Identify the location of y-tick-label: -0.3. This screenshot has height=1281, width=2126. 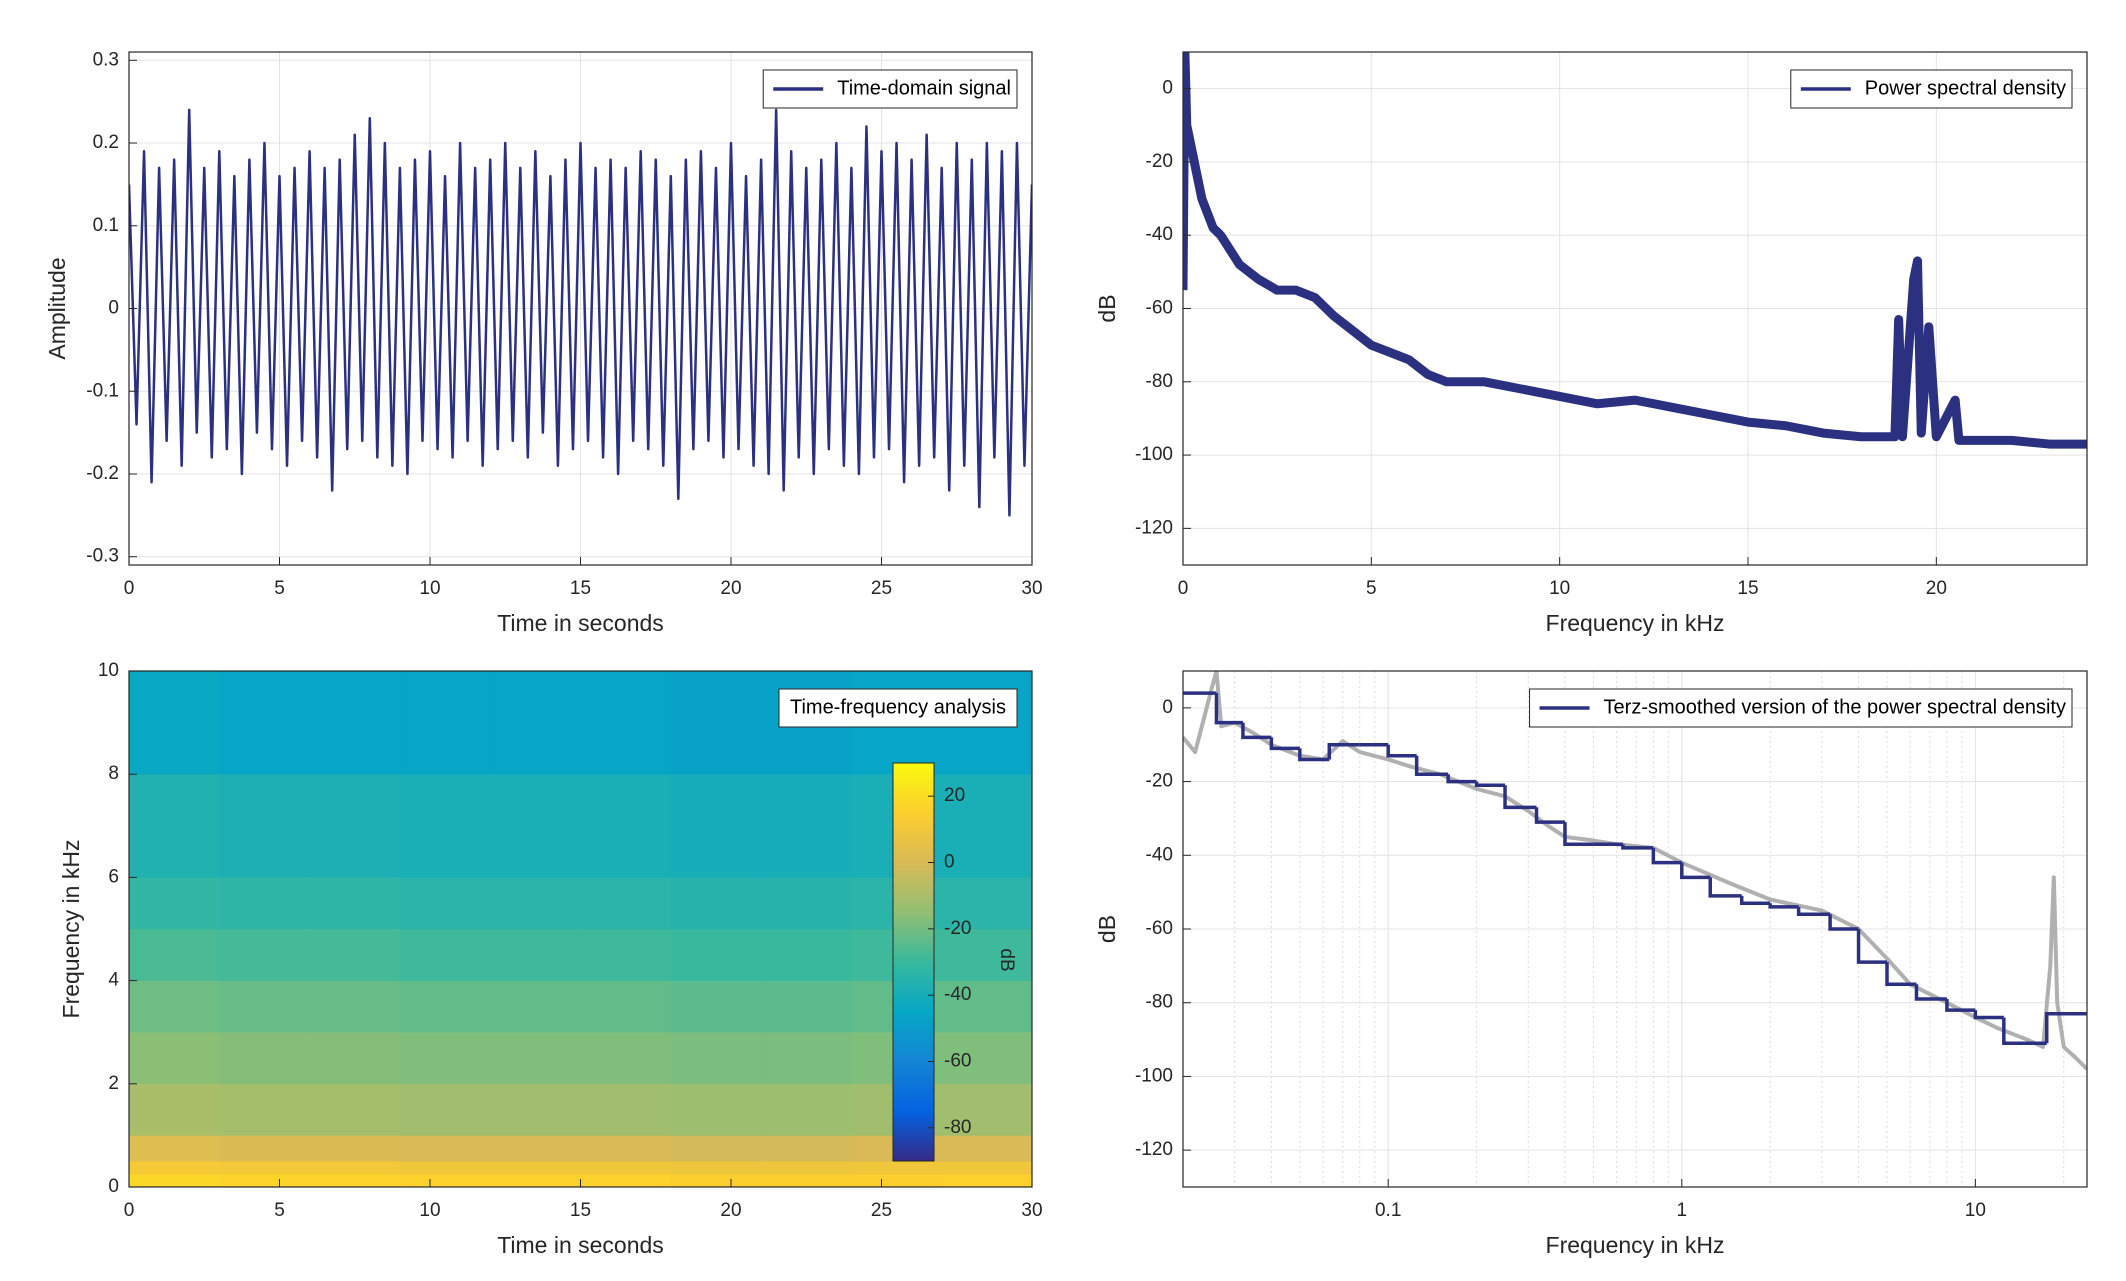
(102, 556).